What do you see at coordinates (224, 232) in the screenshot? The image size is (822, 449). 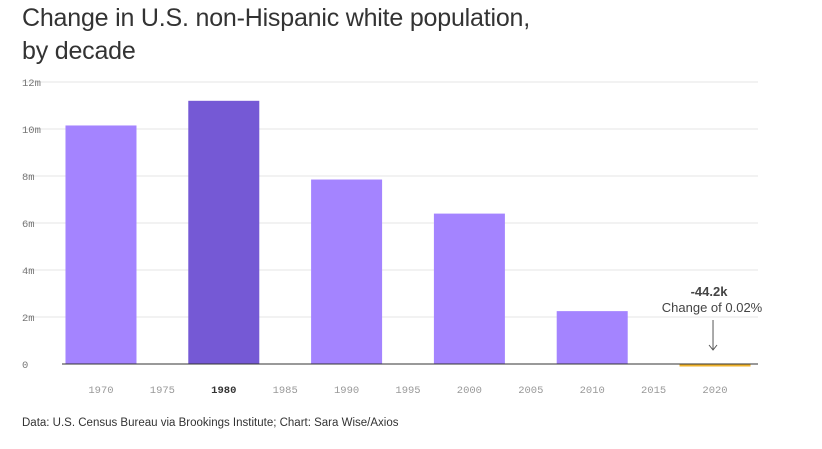 I see `bar-1980` at bounding box center [224, 232].